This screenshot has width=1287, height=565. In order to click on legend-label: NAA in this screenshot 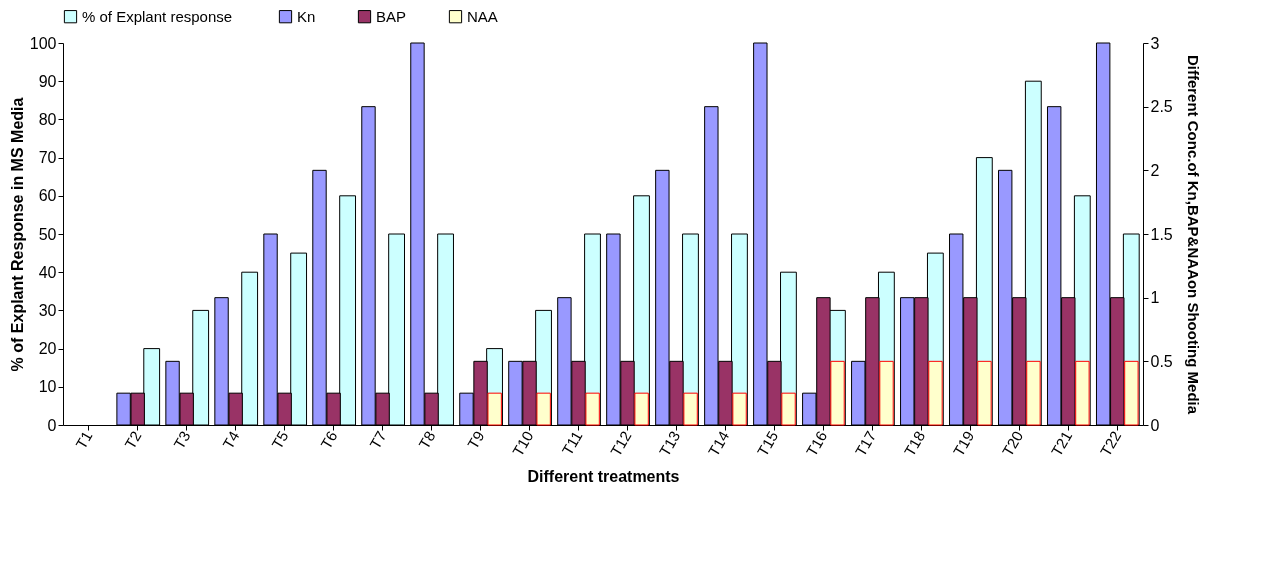, I will do `click(482, 16)`.